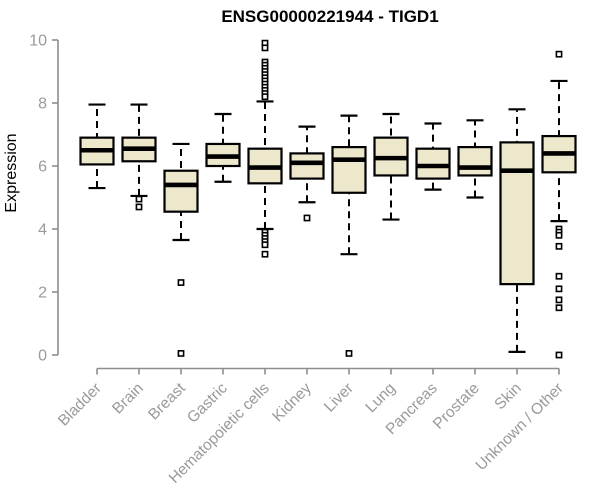 The height and width of the screenshot is (500, 600). I want to click on chart-title: ENSG00000221944 - TIGD1, so click(329, 16).